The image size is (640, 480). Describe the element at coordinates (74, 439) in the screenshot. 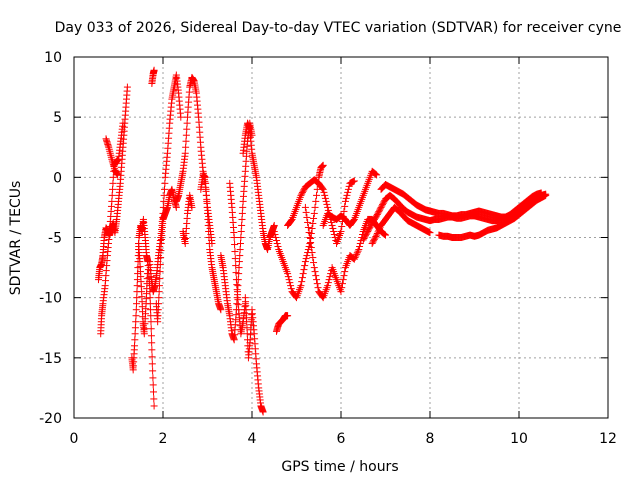

I see `x-tick-label: 0` at that location.